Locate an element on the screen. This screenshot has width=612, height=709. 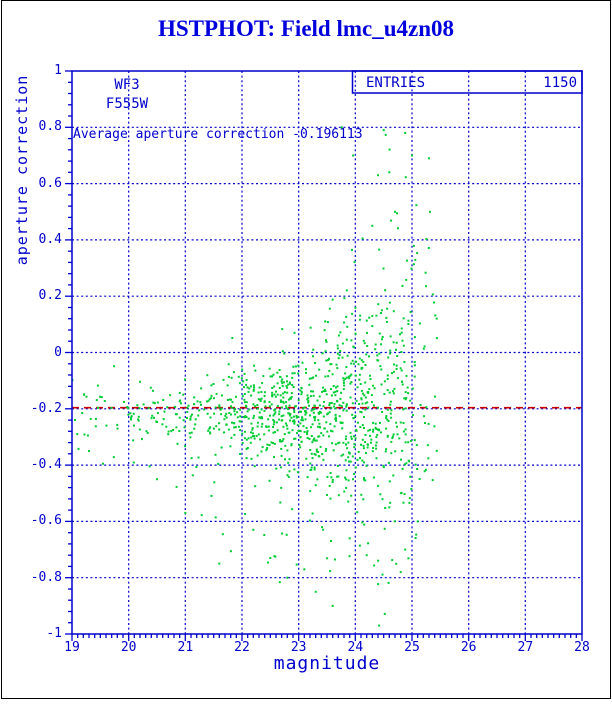
entries-value: 1150 is located at coordinates (560, 83).